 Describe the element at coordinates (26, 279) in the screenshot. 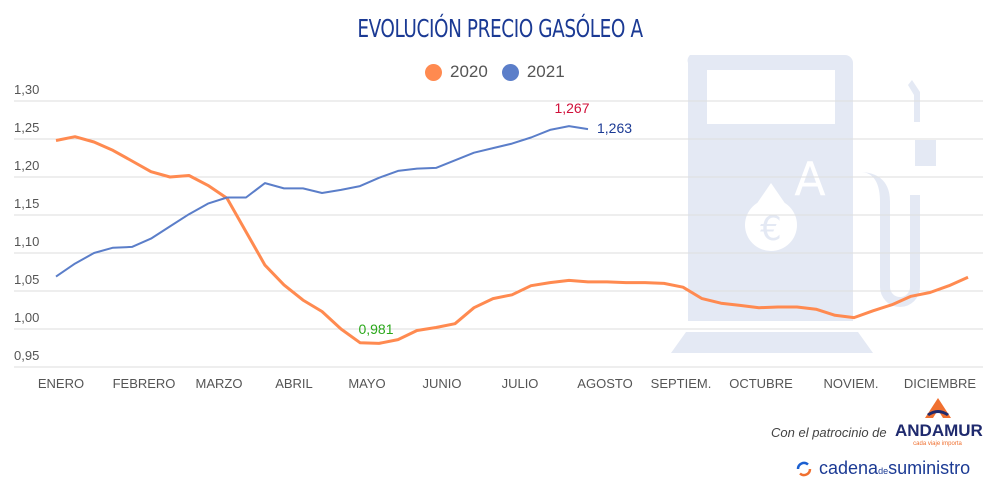

I see `y-tick-label: 1,05` at that location.